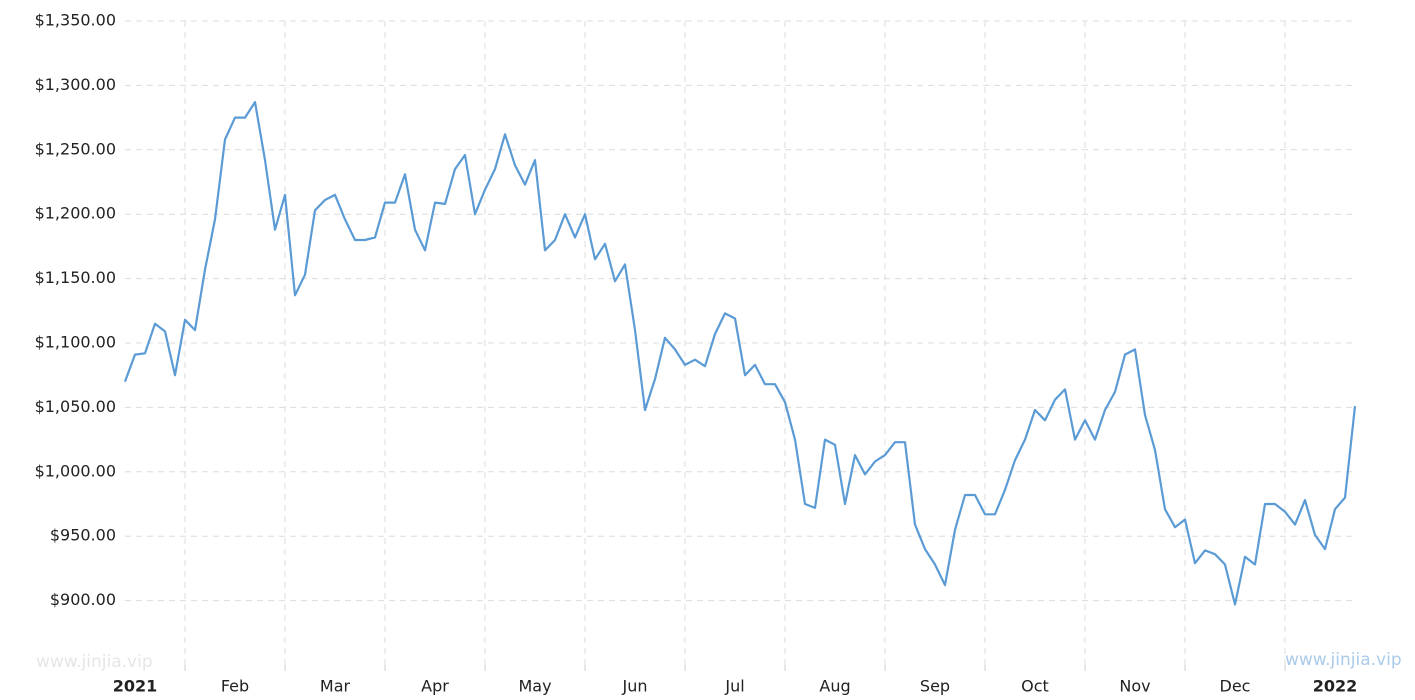 This screenshot has height=700, width=1415. What do you see at coordinates (75, 20) in the screenshot?
I see `y-tick-label: $1,350.00` at bounding box center [75, 20].